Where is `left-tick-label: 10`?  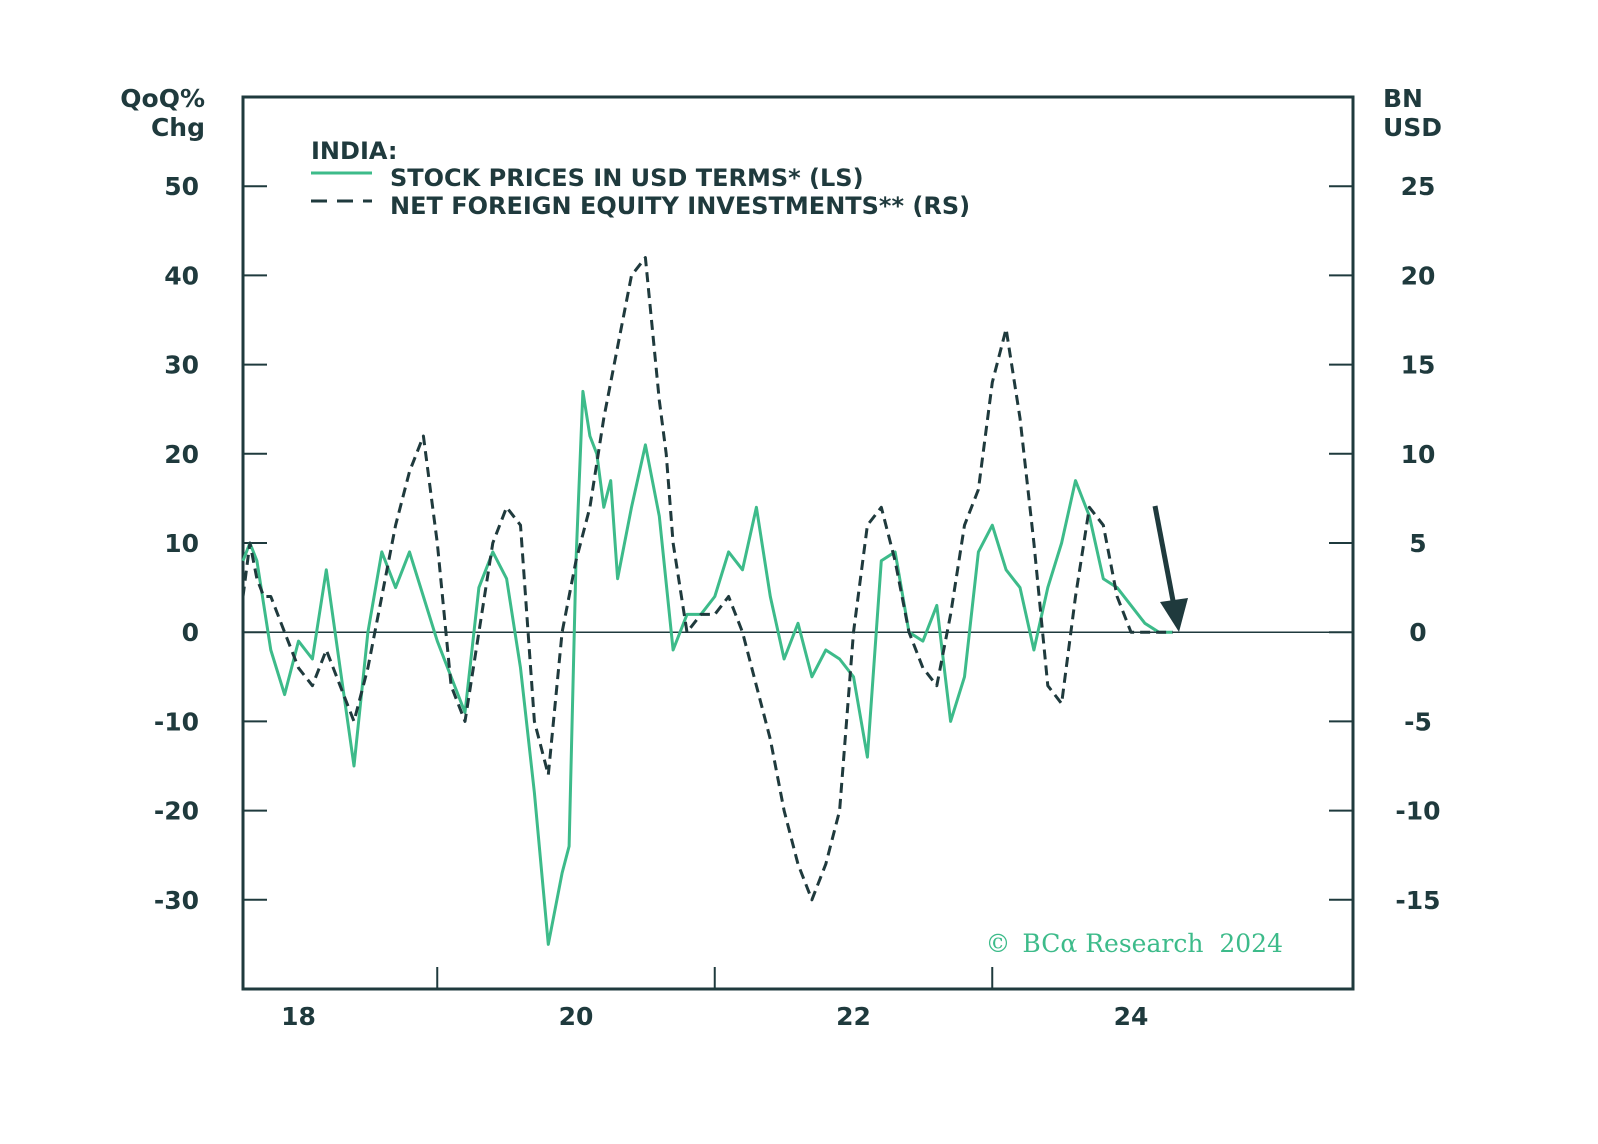
left-tick-label: 10 is located at coordinates (181, 543).